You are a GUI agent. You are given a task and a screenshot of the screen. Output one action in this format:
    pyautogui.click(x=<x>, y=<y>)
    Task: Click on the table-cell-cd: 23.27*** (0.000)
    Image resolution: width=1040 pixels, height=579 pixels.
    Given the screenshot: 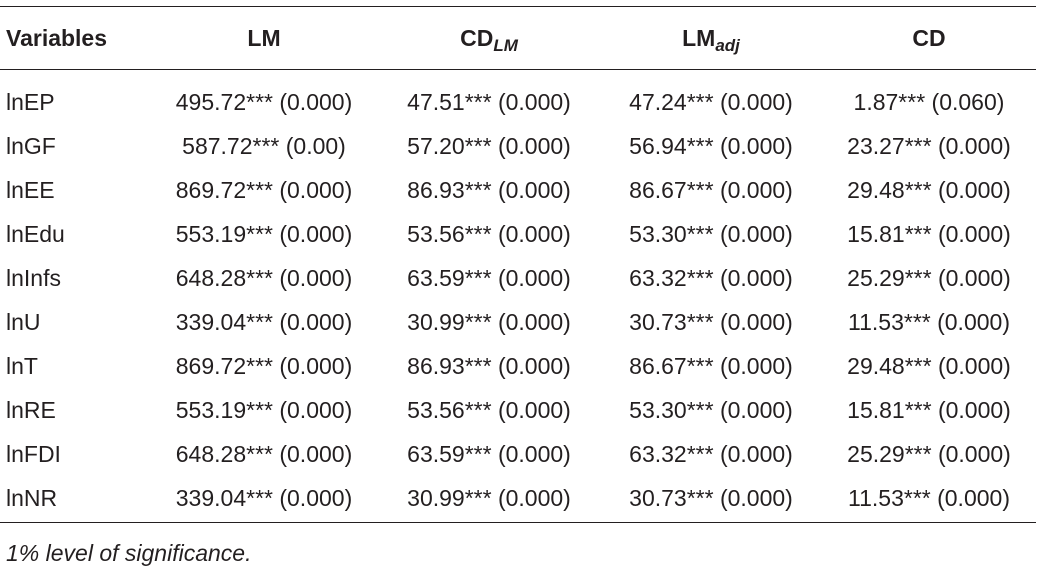 What is the action you would take?
    pyautogui.click(x=929, y=145)
    